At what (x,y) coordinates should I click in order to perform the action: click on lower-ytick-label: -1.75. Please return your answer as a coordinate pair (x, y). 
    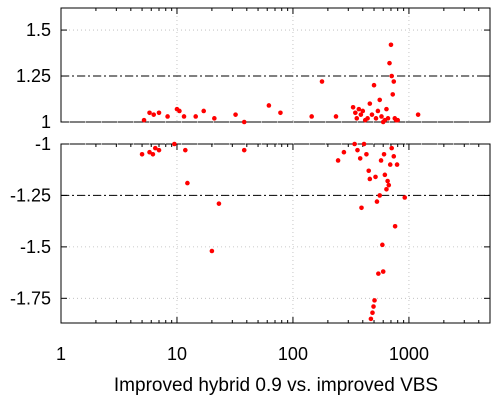
    Looking at the image, I should click on (30, 298).